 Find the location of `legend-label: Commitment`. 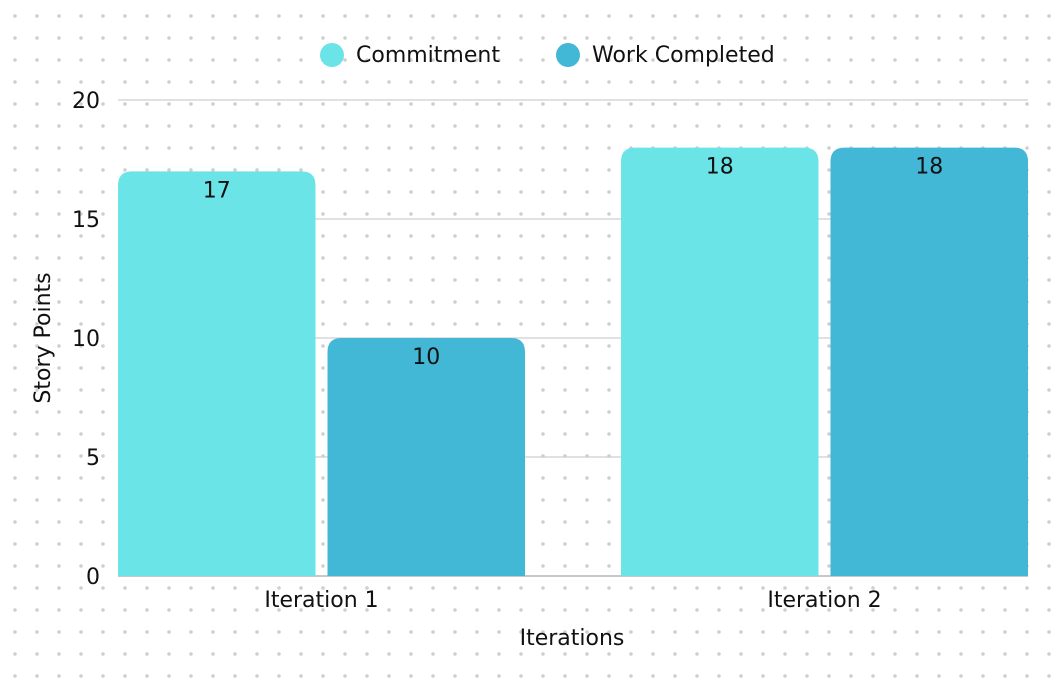

legend-label: Commitment is located at coordinates (428, 55).